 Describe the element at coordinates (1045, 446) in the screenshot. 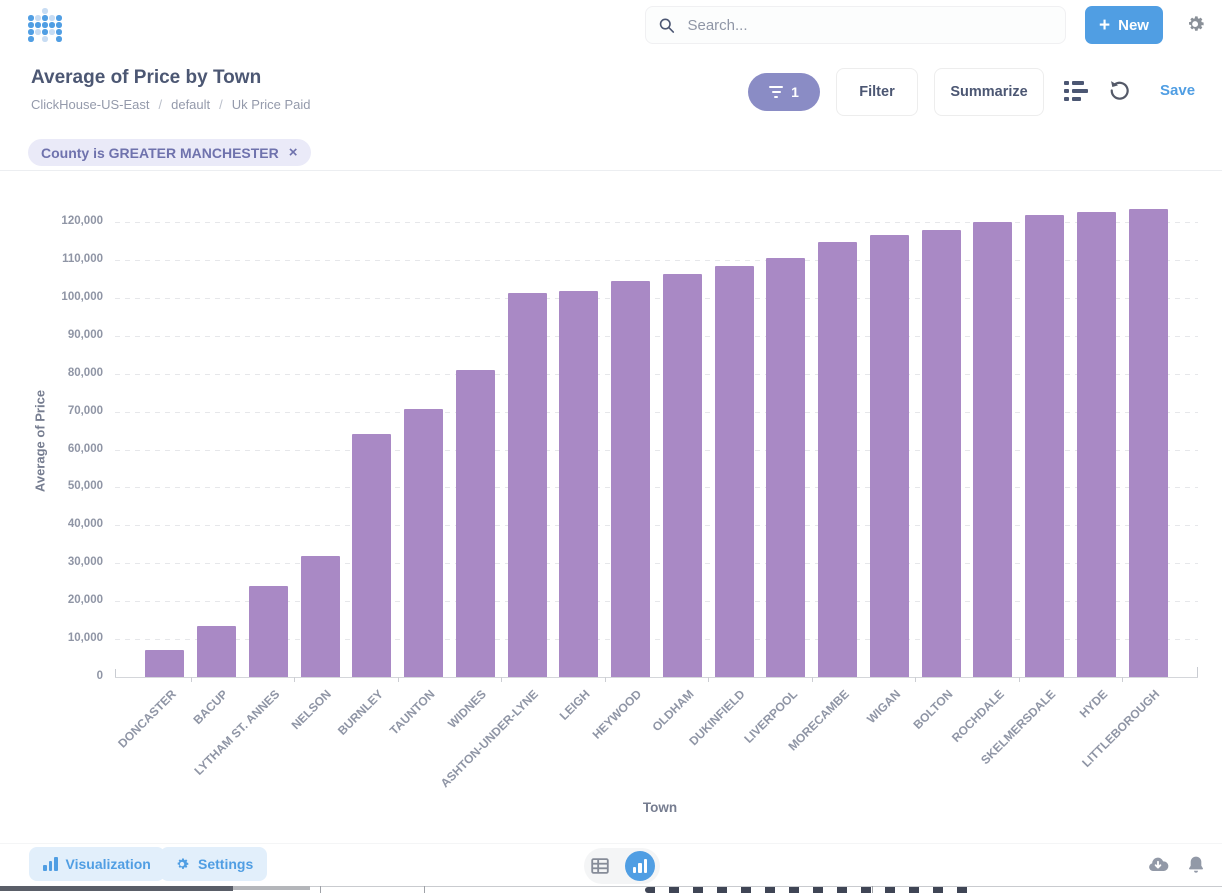

I see `bar-skelmersdale` at that location.